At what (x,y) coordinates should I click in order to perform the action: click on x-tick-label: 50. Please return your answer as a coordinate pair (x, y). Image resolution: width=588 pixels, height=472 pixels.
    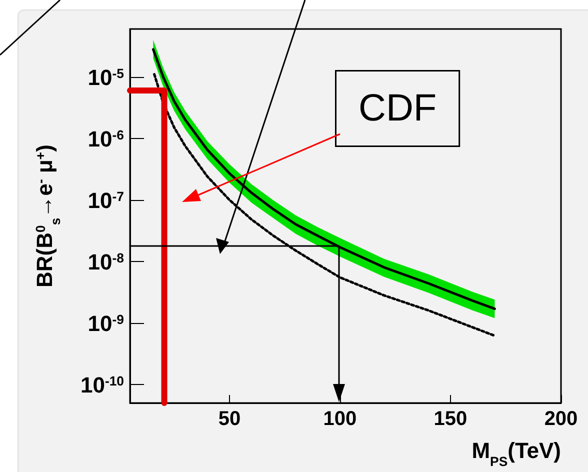
    Looking at the image, I should click on (229, 419).